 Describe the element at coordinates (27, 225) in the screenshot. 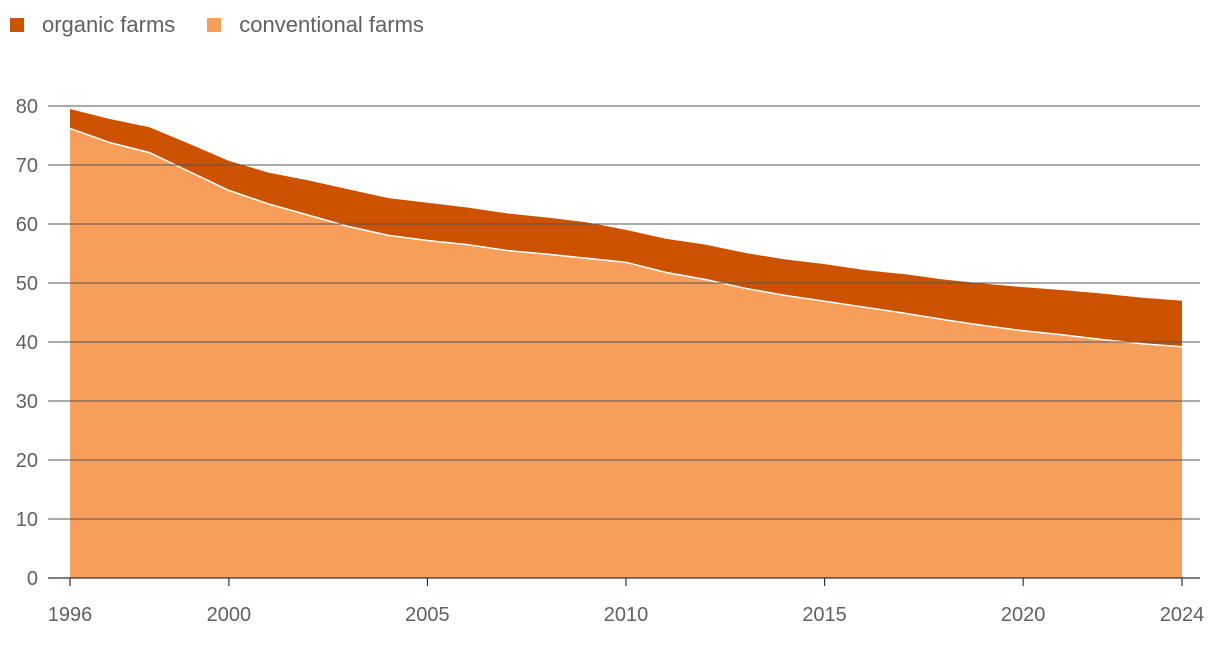

I see `y-tick-label-60: 60` at that location.